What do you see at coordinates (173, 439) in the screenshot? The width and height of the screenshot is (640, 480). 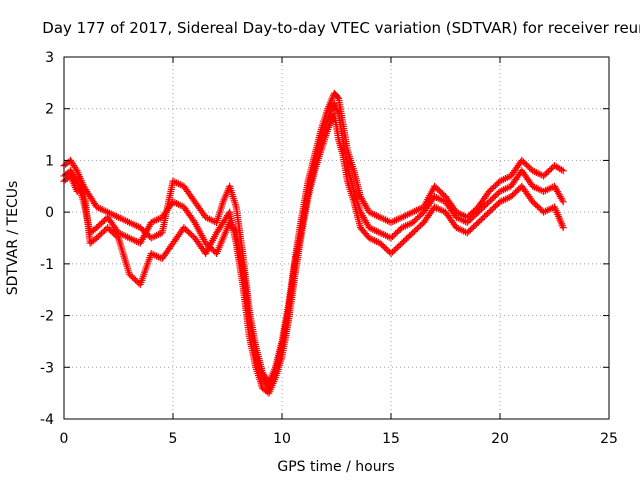 I see `x-tick-label: 5` at bounding box center [173, 439].